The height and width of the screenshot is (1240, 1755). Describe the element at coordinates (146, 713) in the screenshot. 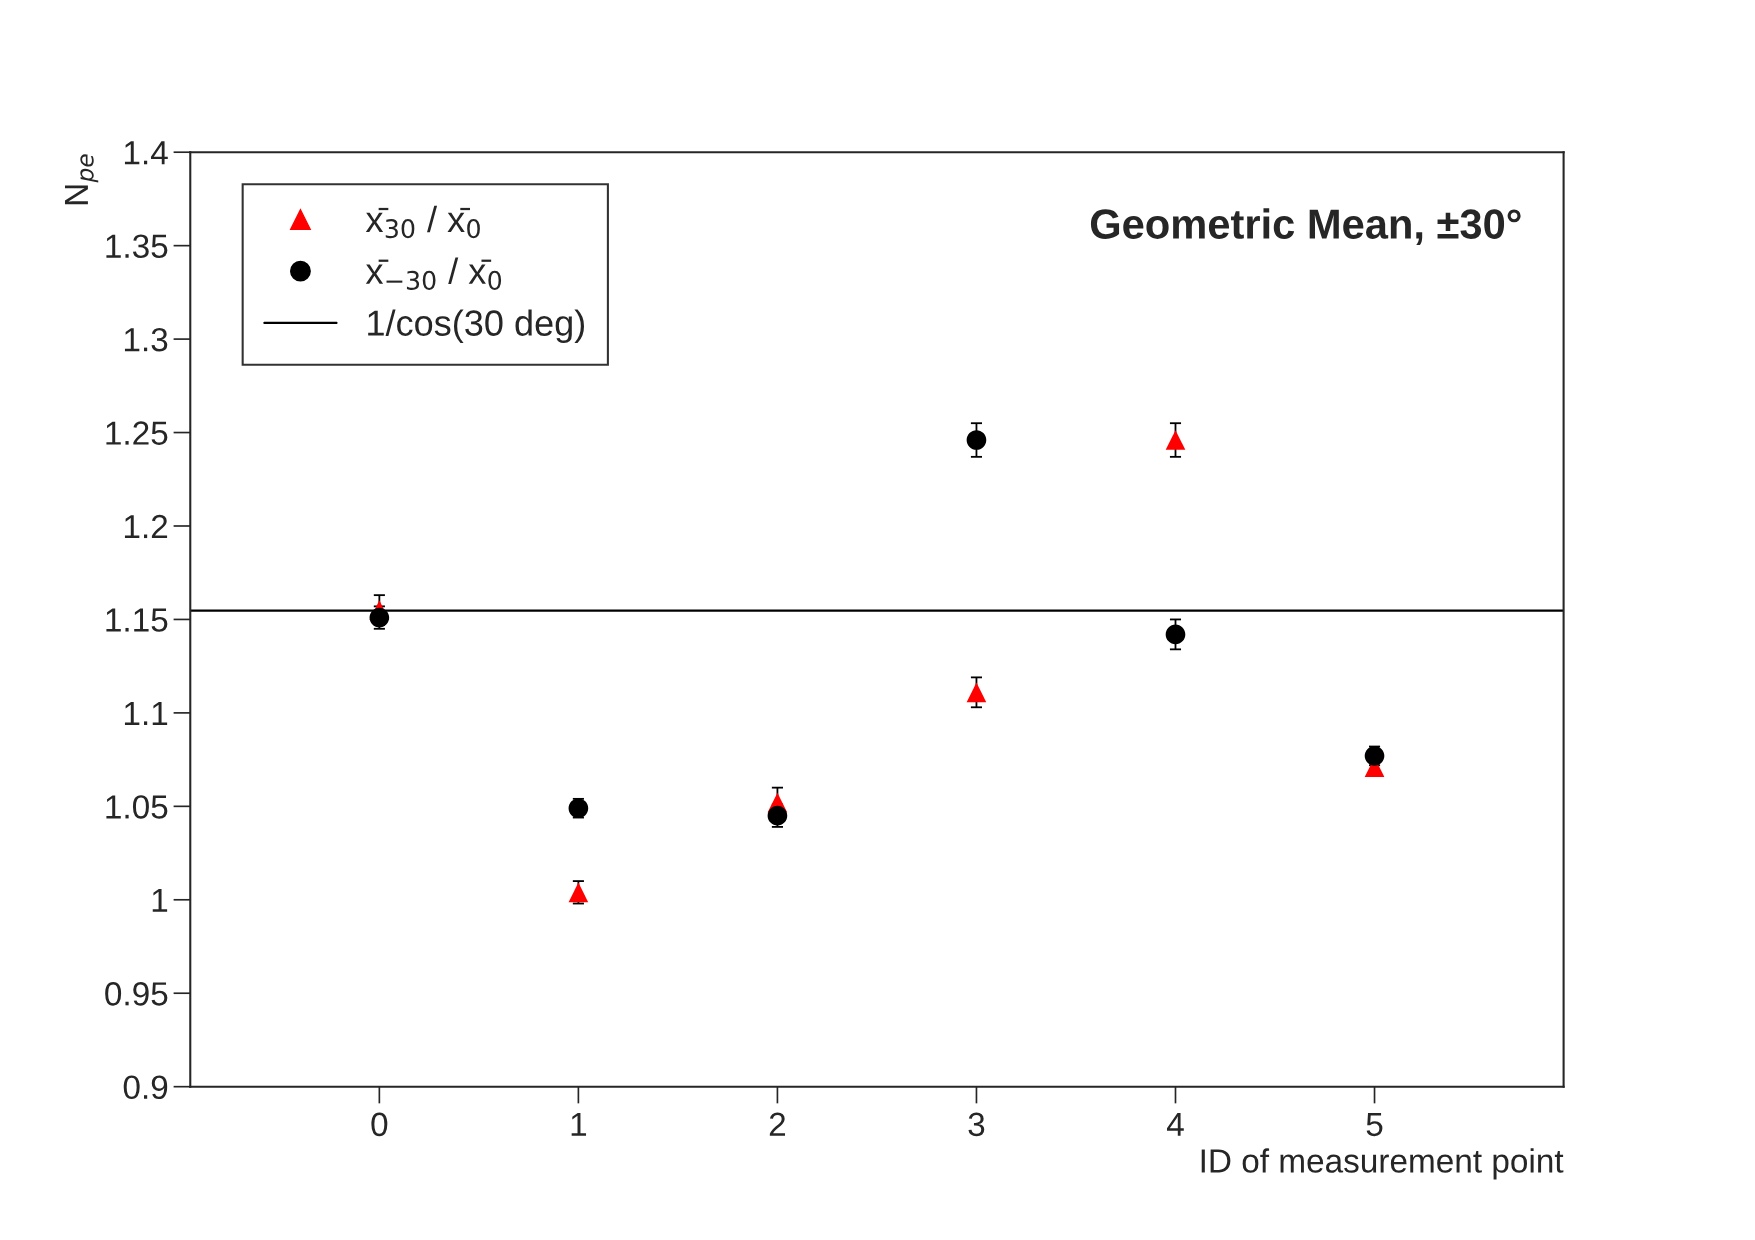

I see `y-tick-label: 1.1` at that location.